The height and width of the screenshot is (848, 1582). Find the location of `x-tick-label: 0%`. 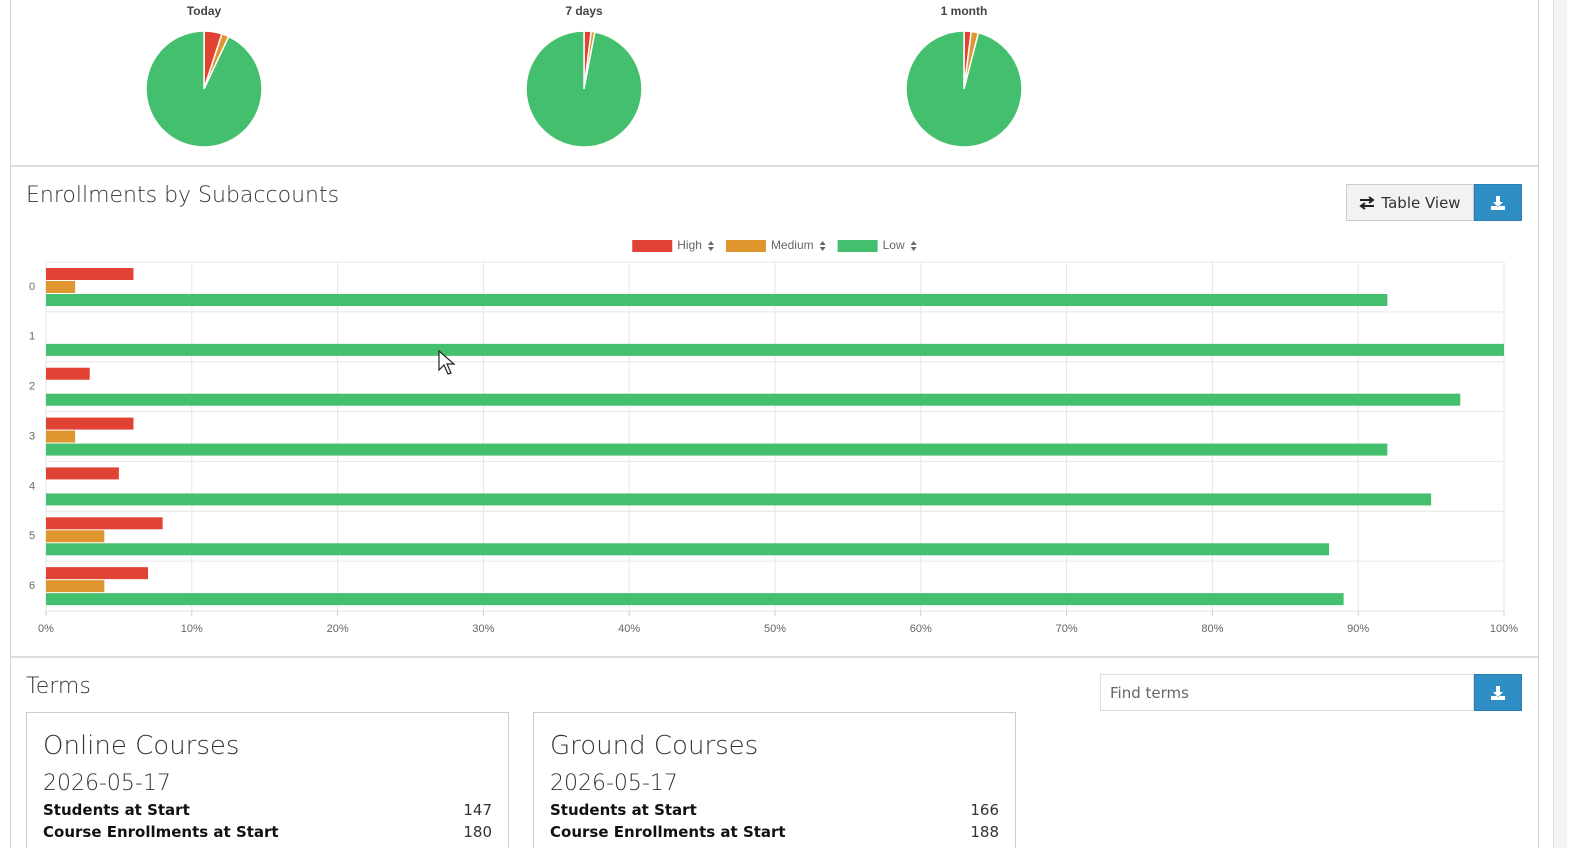

x-tick-label: 0% is located at coordinates (46, 629).